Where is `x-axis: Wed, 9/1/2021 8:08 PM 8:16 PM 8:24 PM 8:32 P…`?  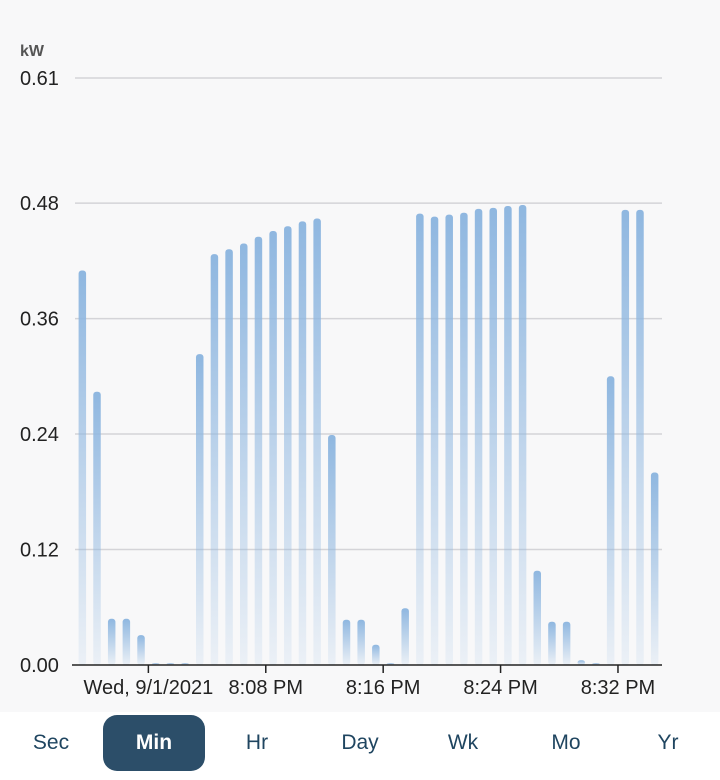
x-axis: Wed, 9/1/2021 8:08 PM 8:16 PM 8:24 PM 8:32 P… is located at coordinates (367, 681).